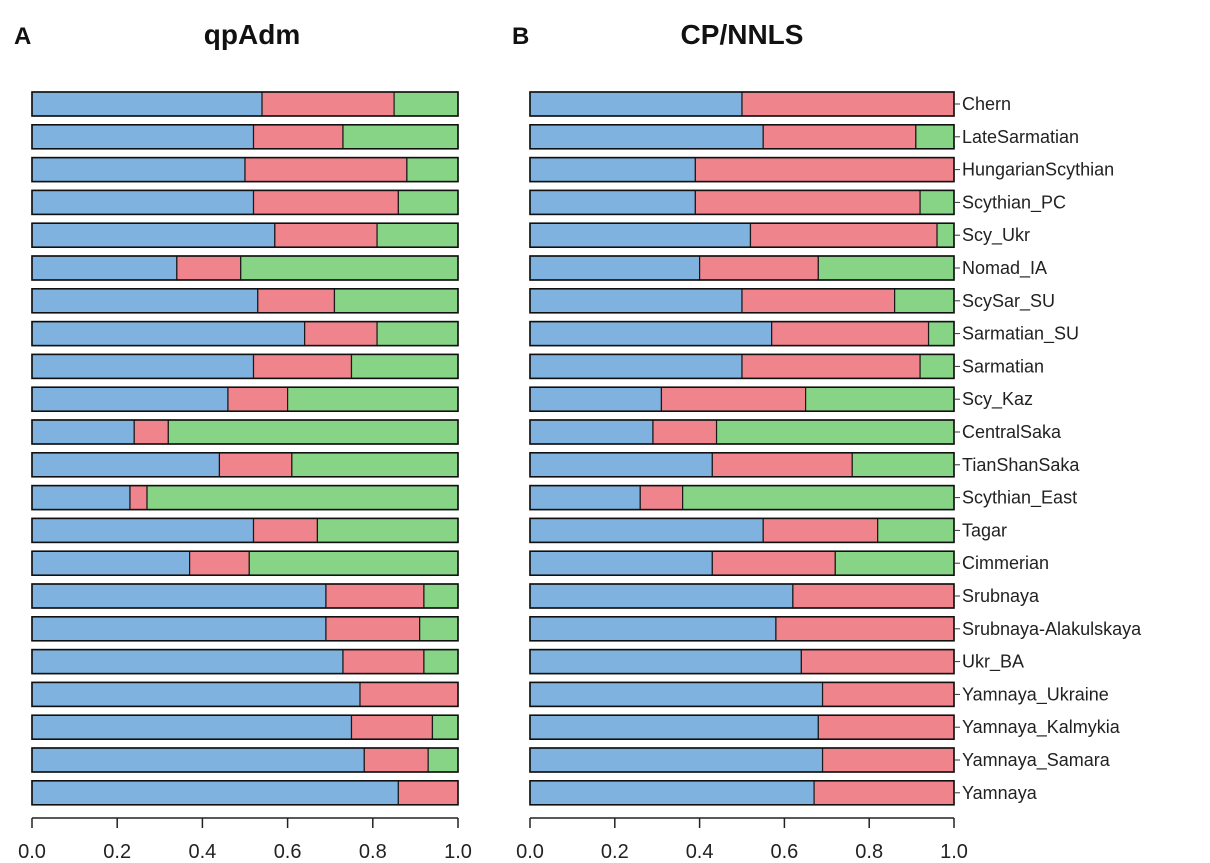 The image size is (1210, 863). I want to click on bar-frame-latesarmatian, so click(245, 137).